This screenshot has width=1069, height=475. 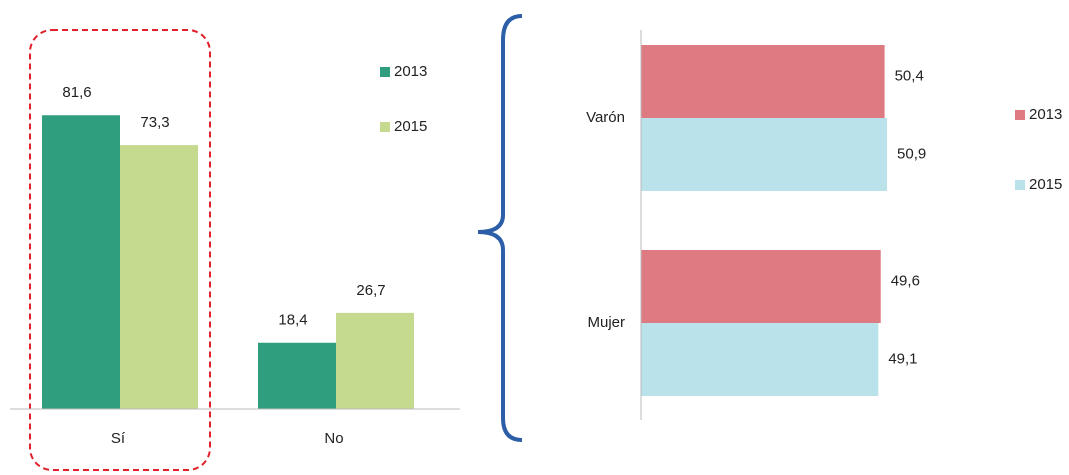 What do you see at coordinates (909, 75) in the screenshot?
I see `data-label: 50,4` at bounding box center [909, 75].